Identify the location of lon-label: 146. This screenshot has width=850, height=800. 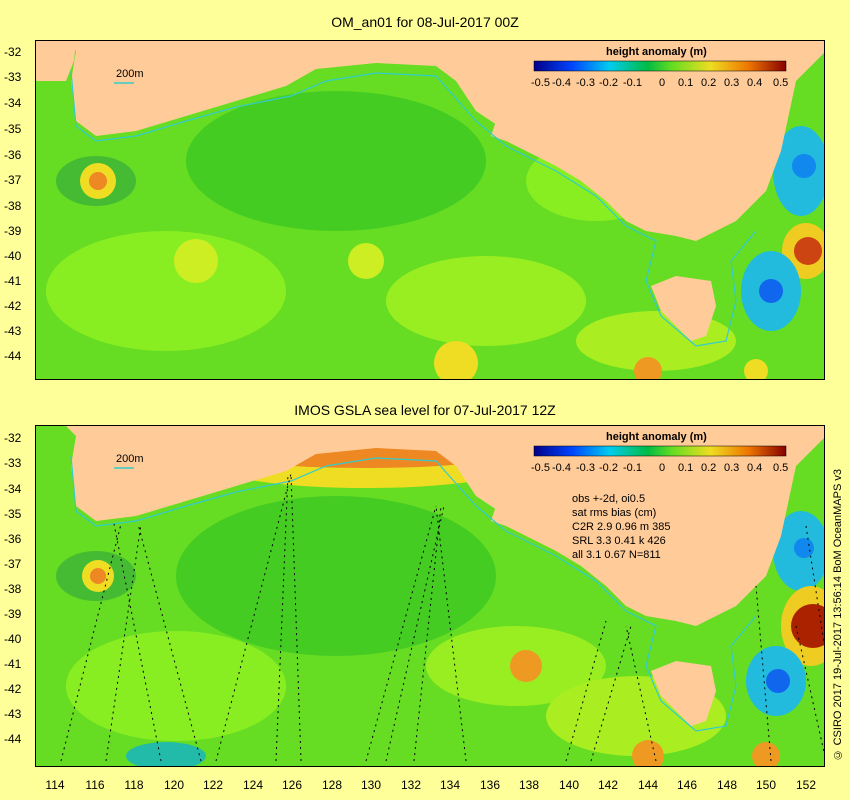
(687, 785).